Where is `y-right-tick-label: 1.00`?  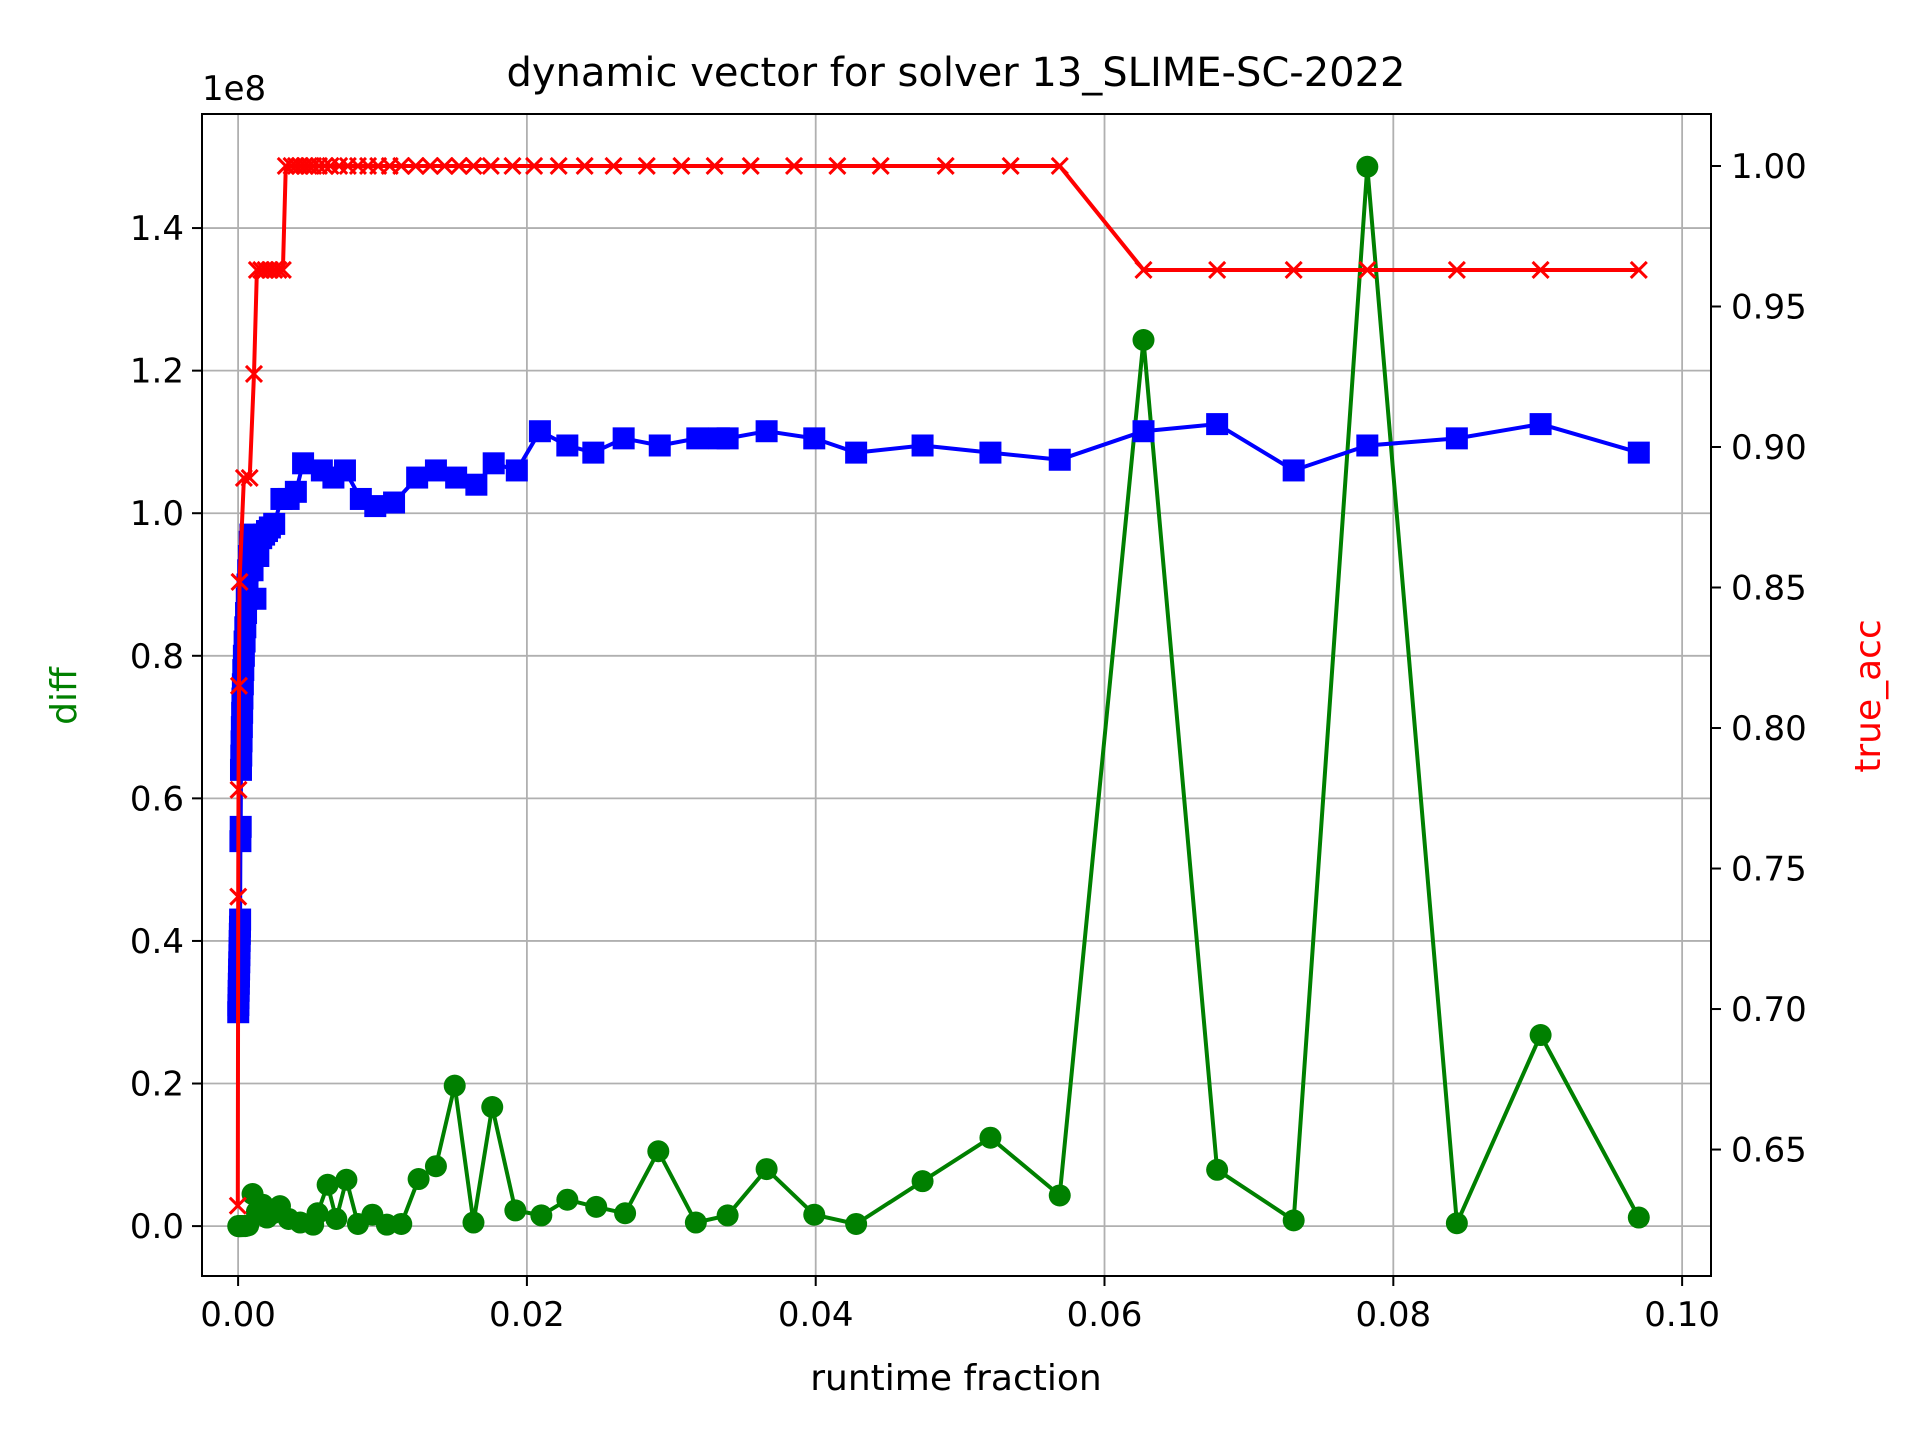 y-right-tick-label: 1.00 is located at coordinates (1769, 167).